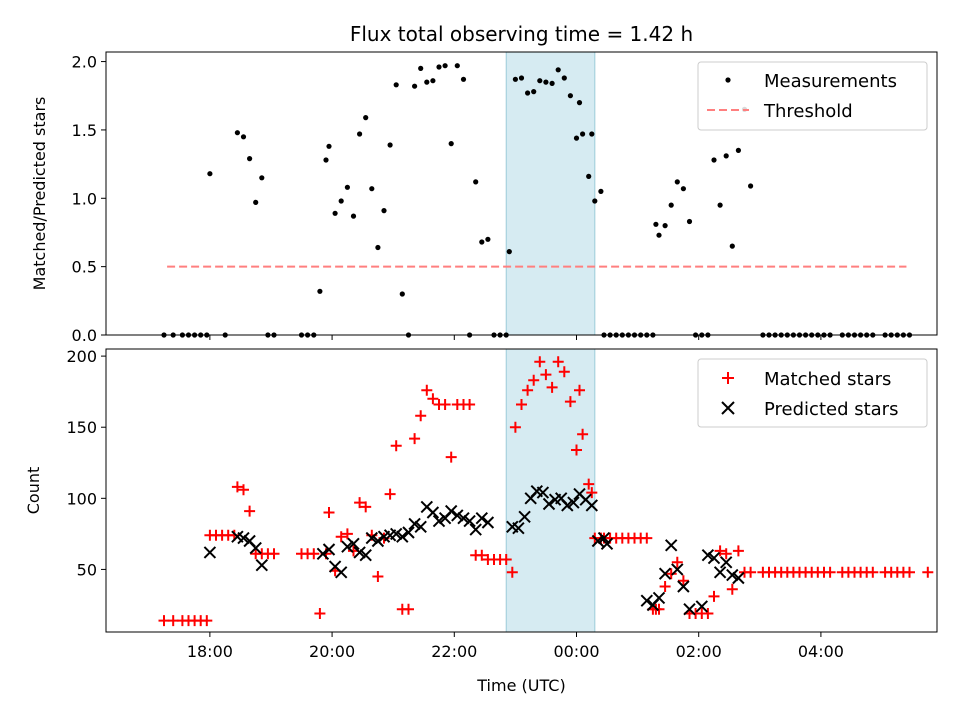  Describe the element at coordinates (576, 651) in the screenshot. I see `x-tick-label: 00:00` at that location.